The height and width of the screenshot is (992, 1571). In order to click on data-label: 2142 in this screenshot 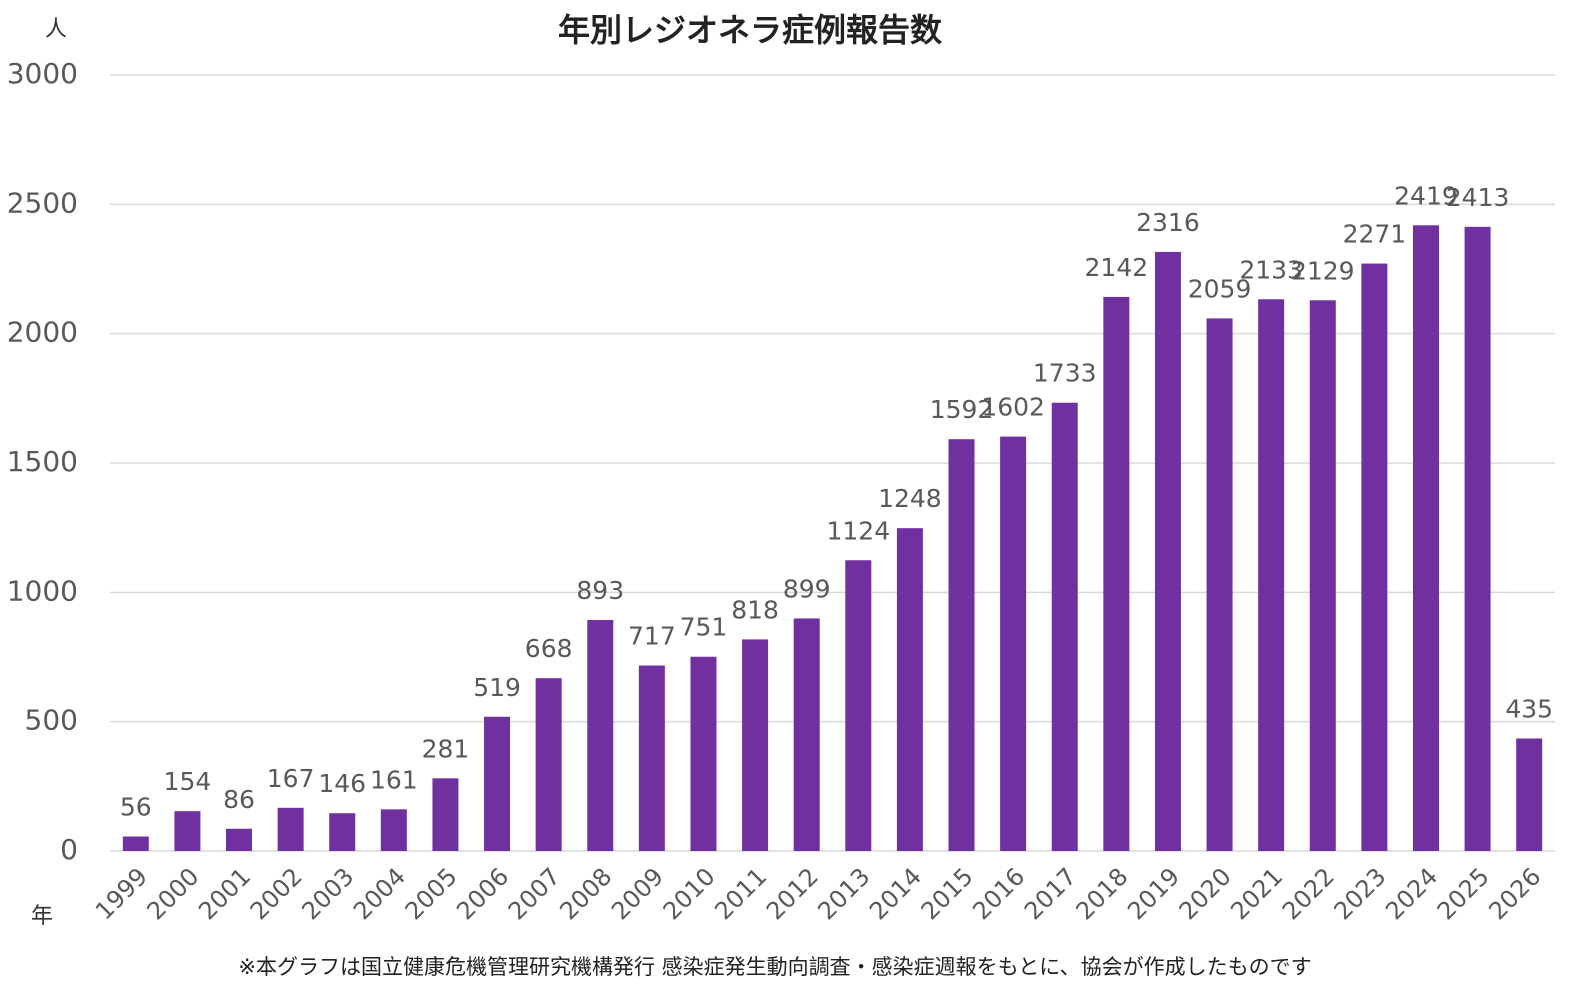, I will do `click(1117, 267)`.